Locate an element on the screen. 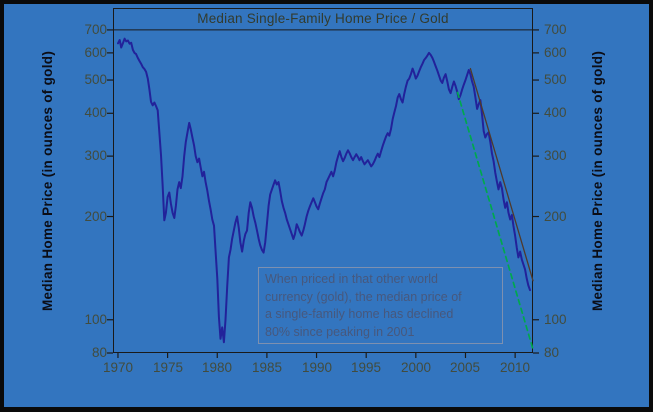 This screenshot has height=412, width=653. x-tick-label: 1995 is located at coordinates (366, 367).